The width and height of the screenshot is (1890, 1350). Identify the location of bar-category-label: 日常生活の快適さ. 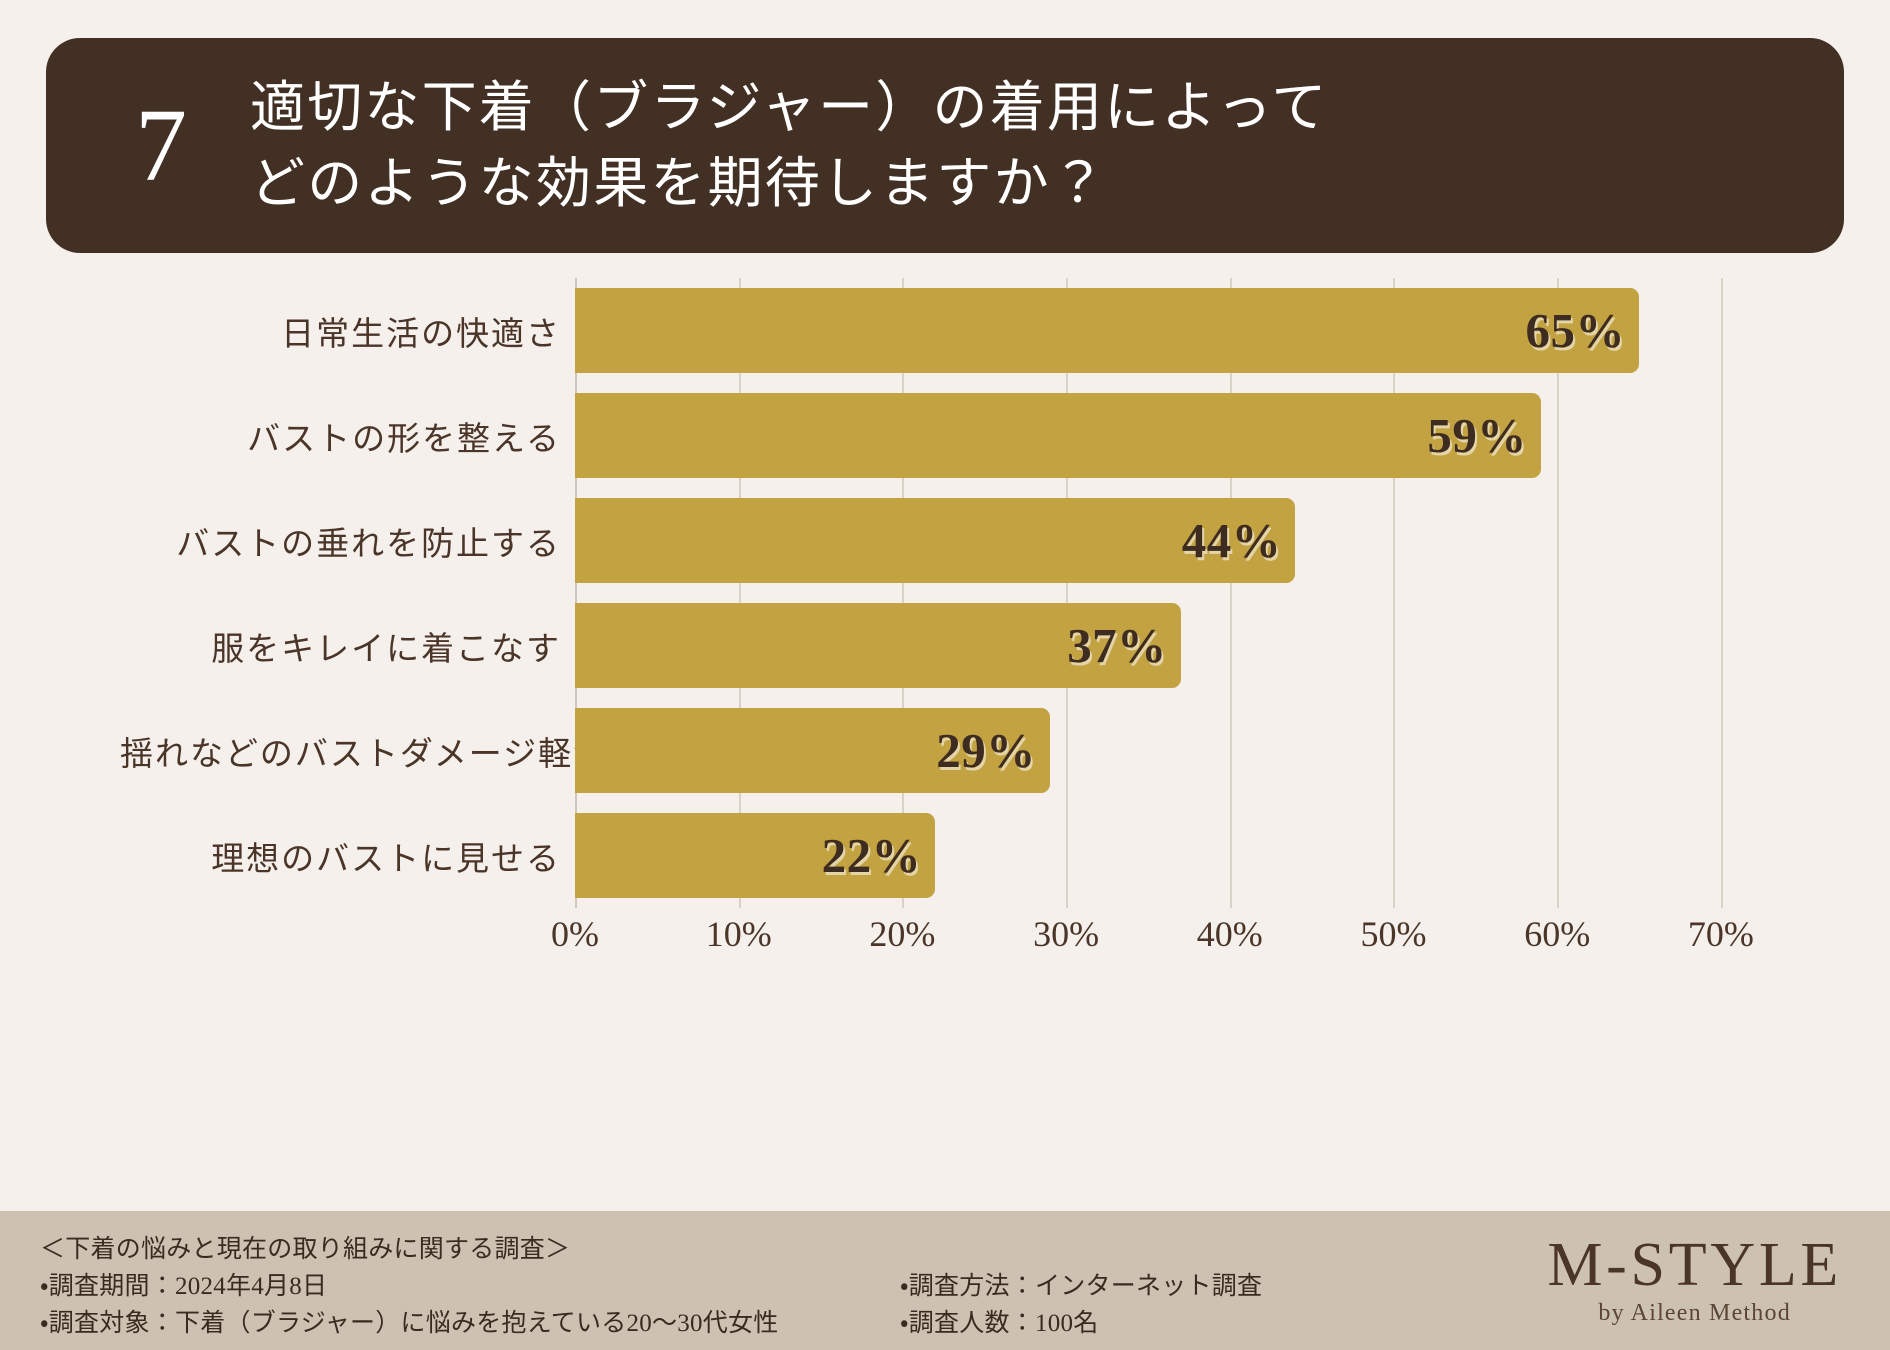
(421, 334).